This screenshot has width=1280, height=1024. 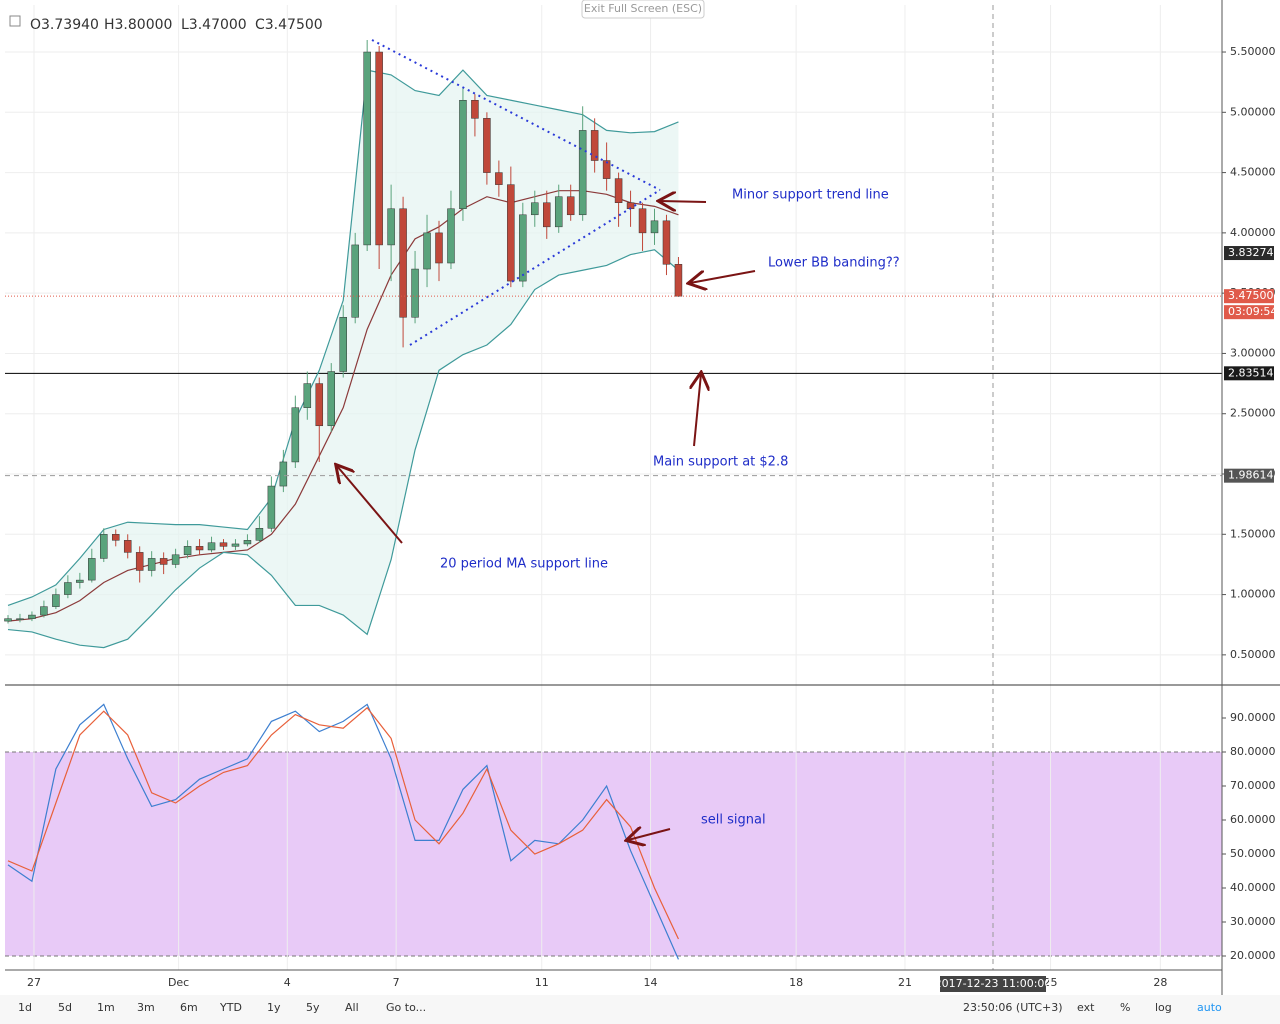 I want to click on range-button: 1d, so click(x=25, y=1007).